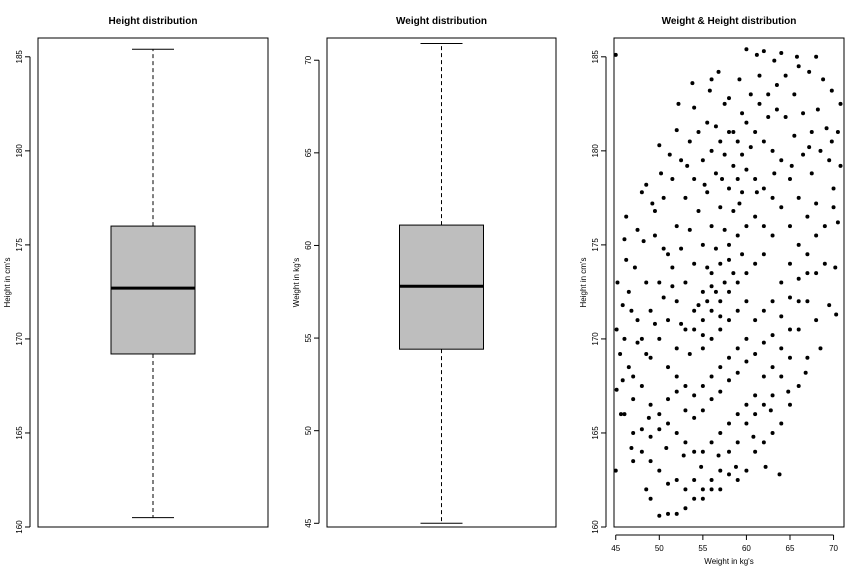  Describe the element at coordinates (19, 245) in the screenshot. I see `chart1-y-tick-label: 175` at that location.